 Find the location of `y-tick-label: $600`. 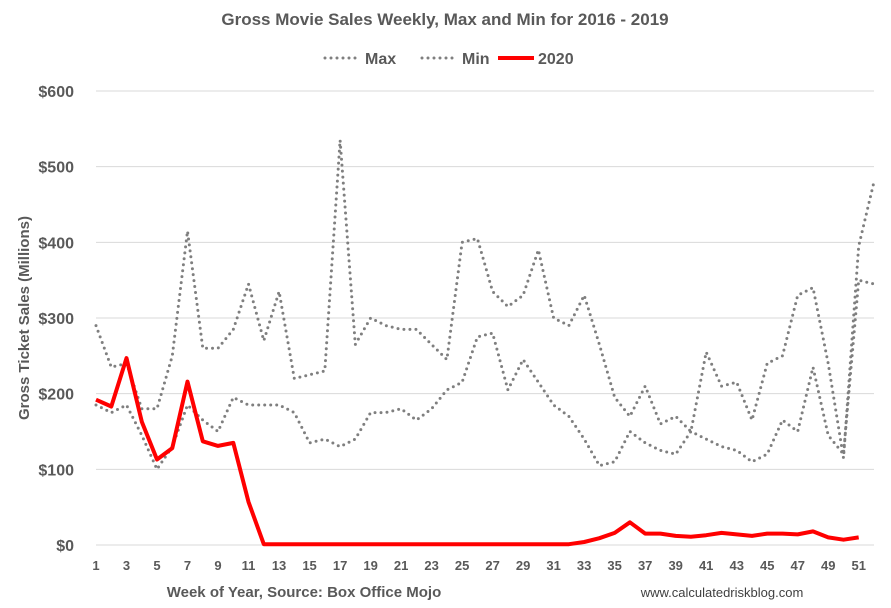

y-tick-label: $600 is located at coordinates (56, 92).